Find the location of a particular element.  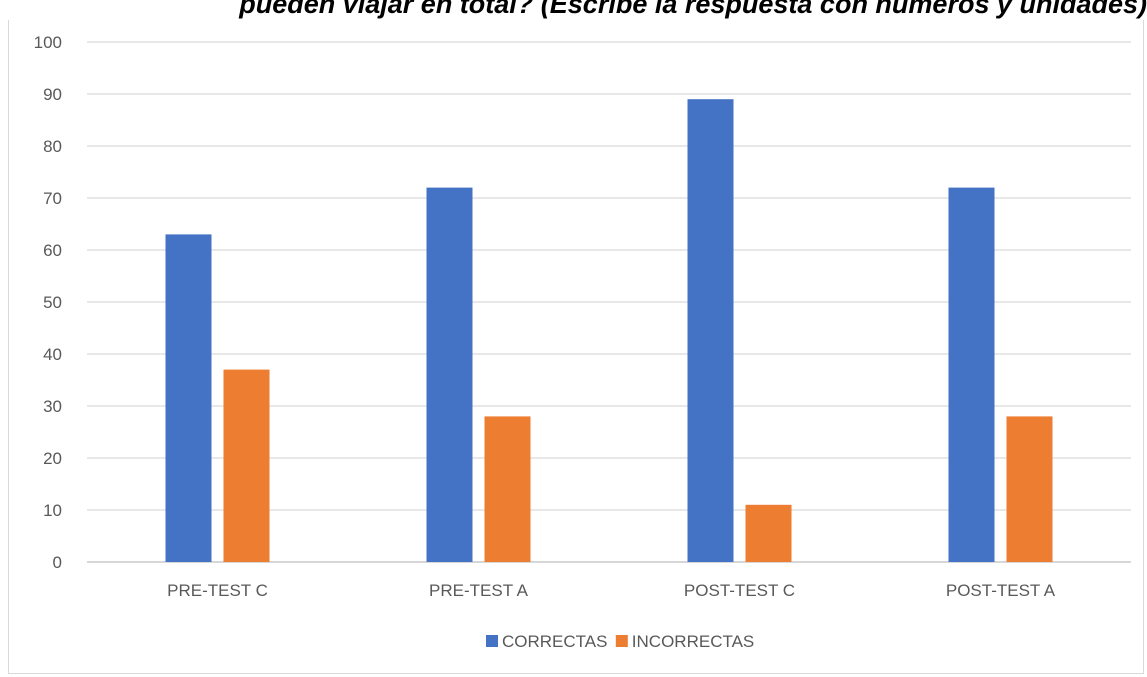

y-tick-label: 40 is located at coordinates (52, 354).